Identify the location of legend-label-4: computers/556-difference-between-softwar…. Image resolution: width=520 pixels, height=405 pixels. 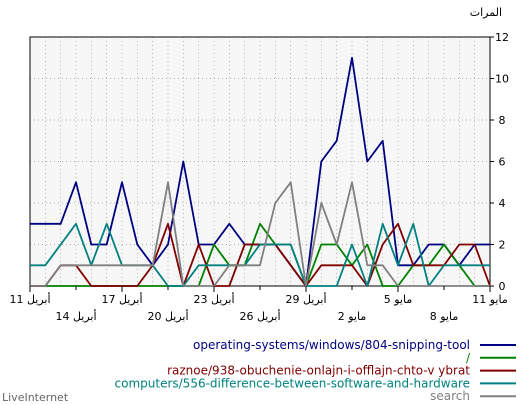
(292, 383).